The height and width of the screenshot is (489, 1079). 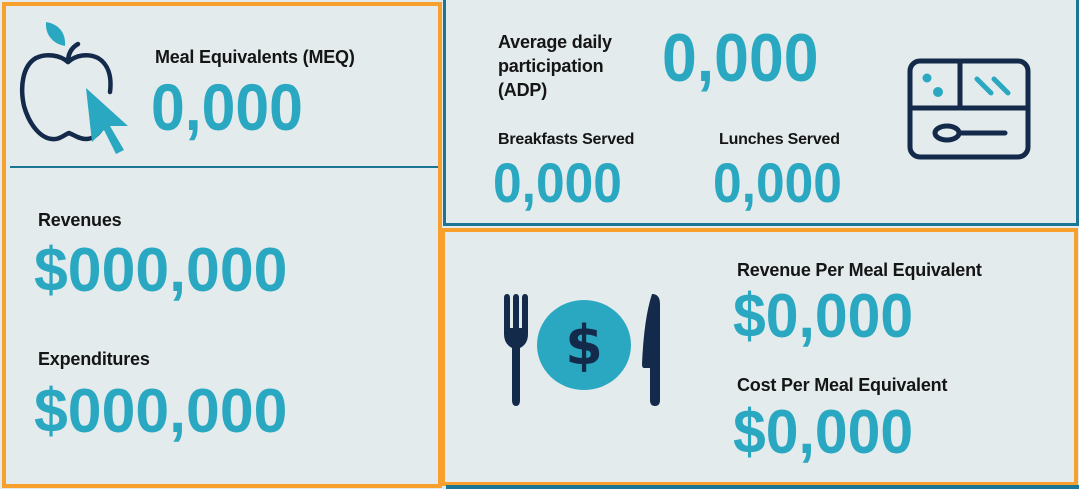 What do you see at coordinates (779, 139) in the screenshot?
I see `lunches-label: Lunches Served` at bounding box center [779, 139].